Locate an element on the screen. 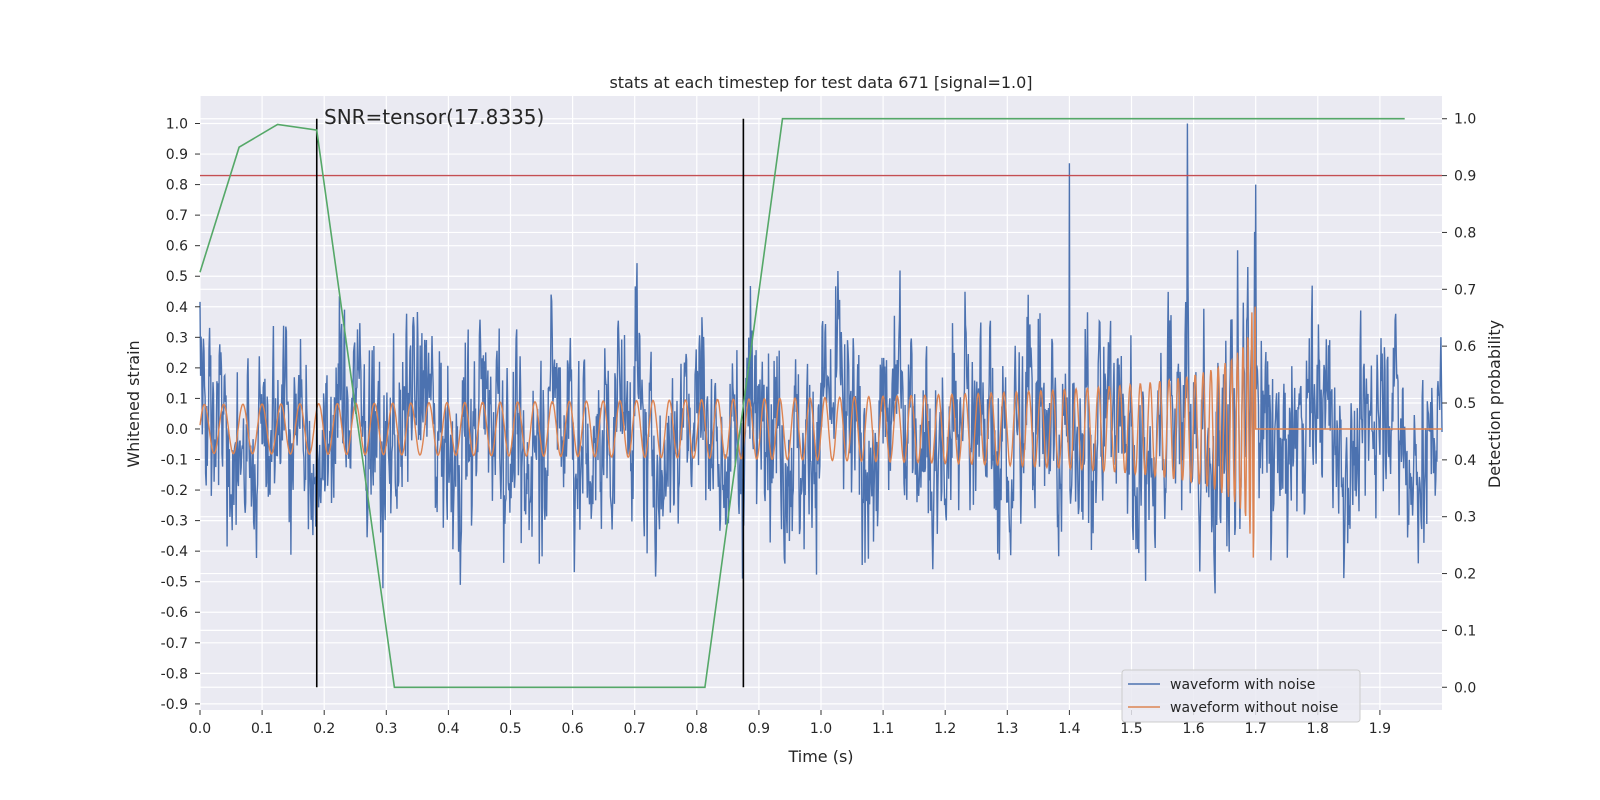 Image resolution: width=1600 pixels, height=800 pixels. x-tick-label: 1.7 is located at coordinates (1256, 729).